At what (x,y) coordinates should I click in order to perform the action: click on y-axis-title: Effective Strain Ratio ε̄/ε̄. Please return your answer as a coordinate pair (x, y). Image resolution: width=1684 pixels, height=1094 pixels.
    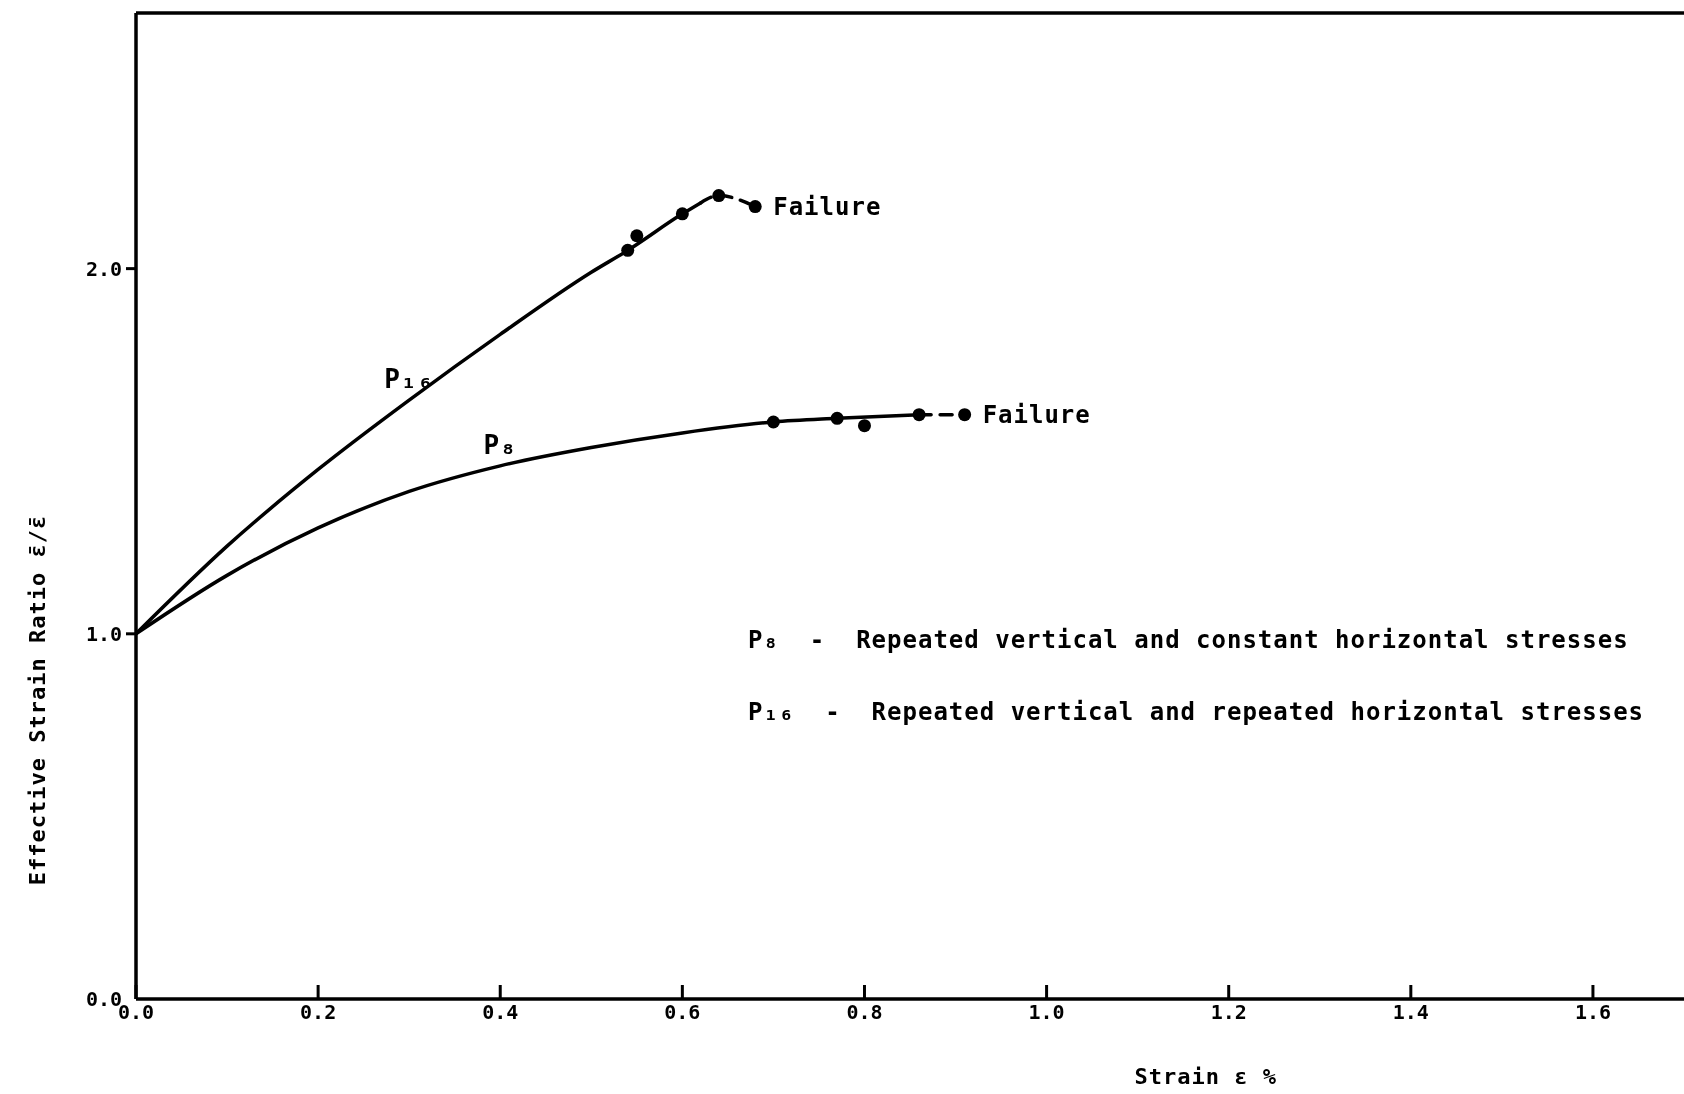
    Looking at the image, I should click on (37, 700).